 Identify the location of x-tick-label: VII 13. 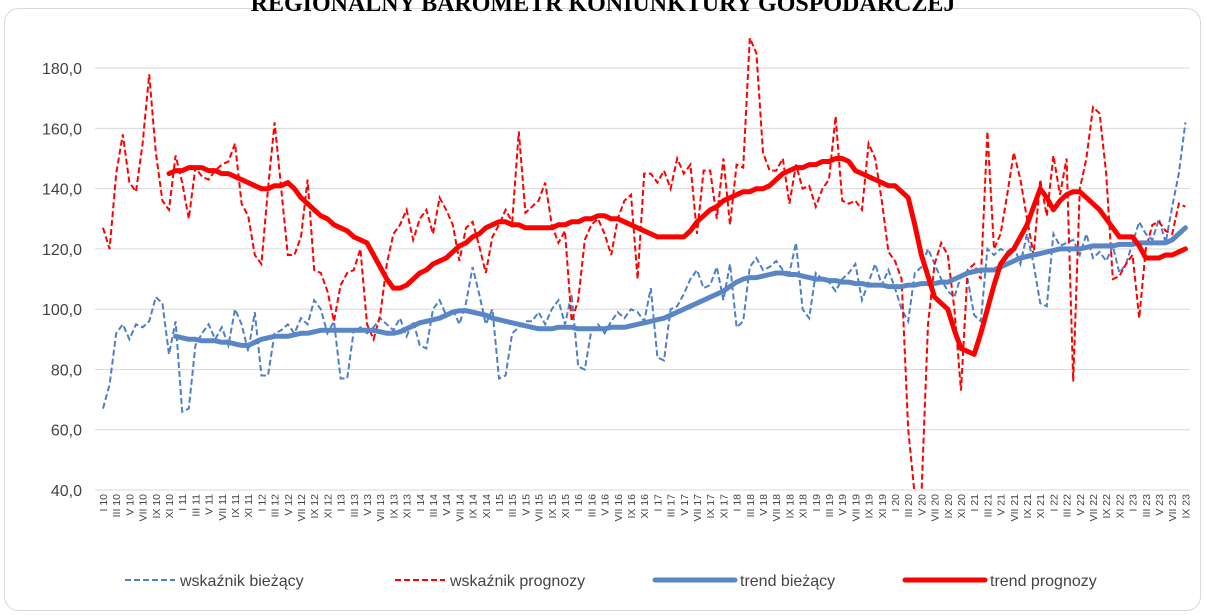
(381, 508).